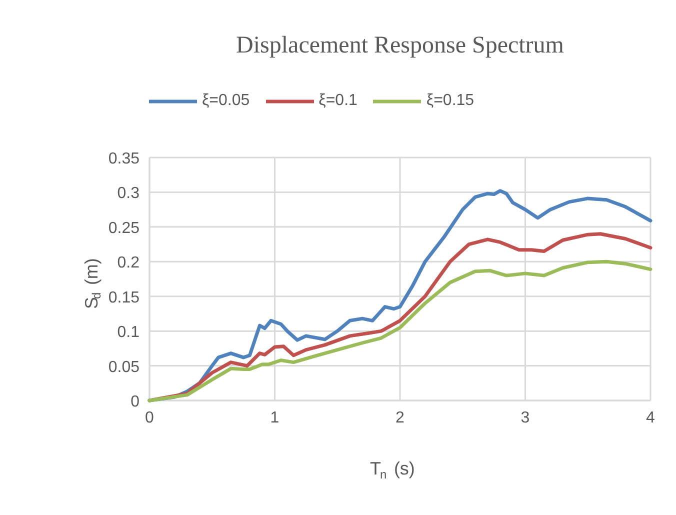 This screenshot has height=515, width=676. I want to click on y-tick-label: 0.1, so click(128, 333).